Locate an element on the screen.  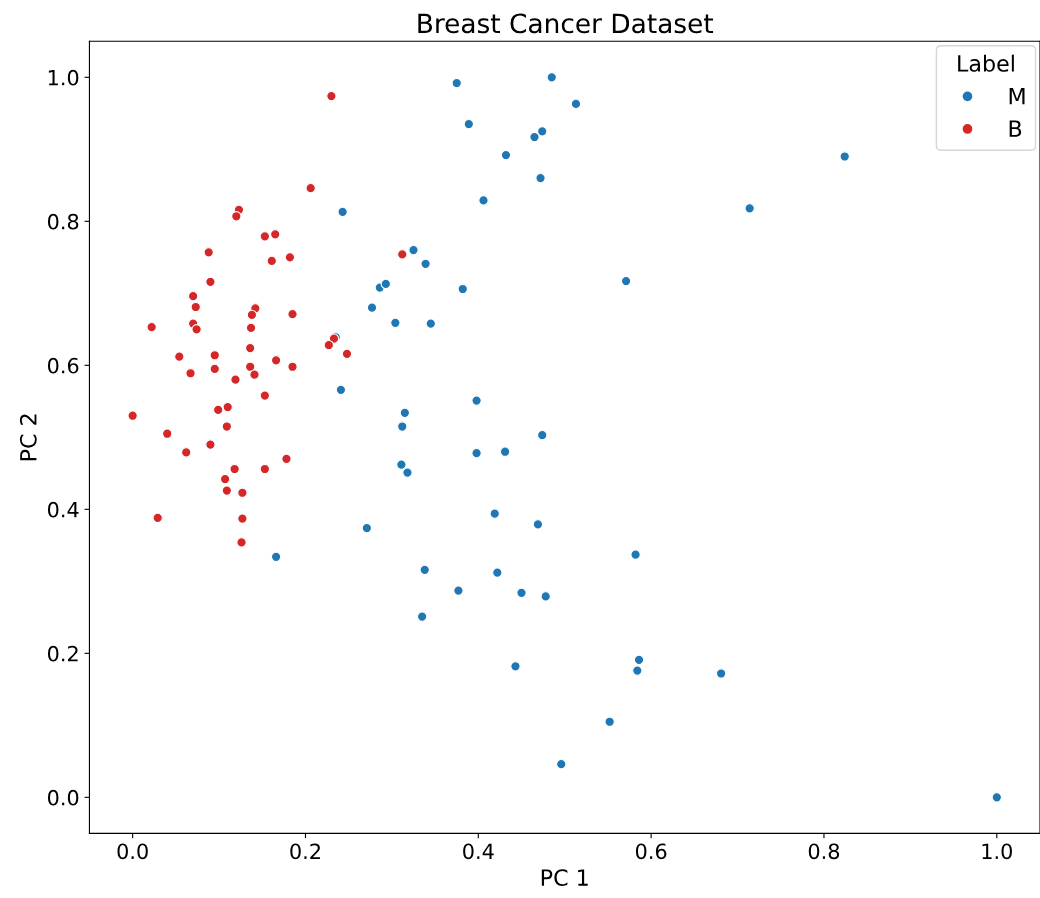
x-tick-label: 0.8 is located at coordinates (824, 851).